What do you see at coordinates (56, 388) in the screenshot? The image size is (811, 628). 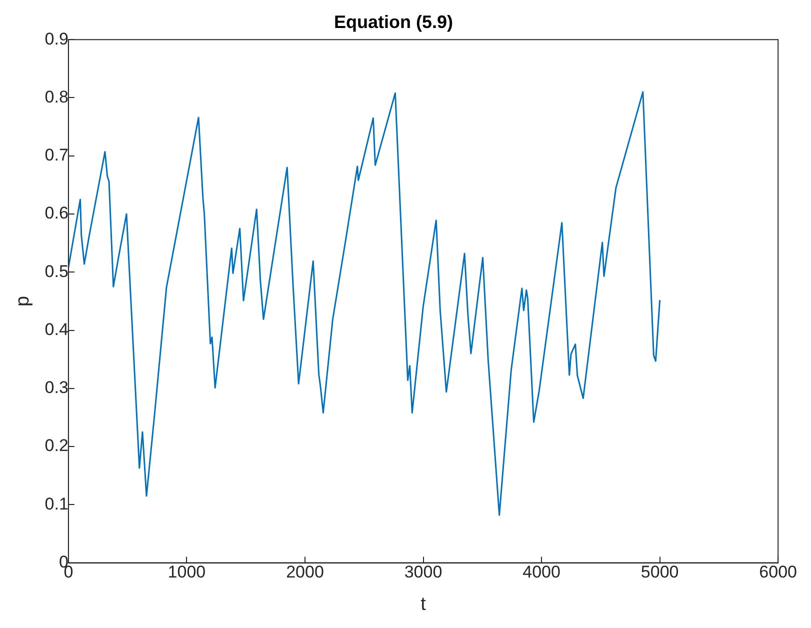 I see `y-tick-label: 0.3` at bounding box center [56, 388].